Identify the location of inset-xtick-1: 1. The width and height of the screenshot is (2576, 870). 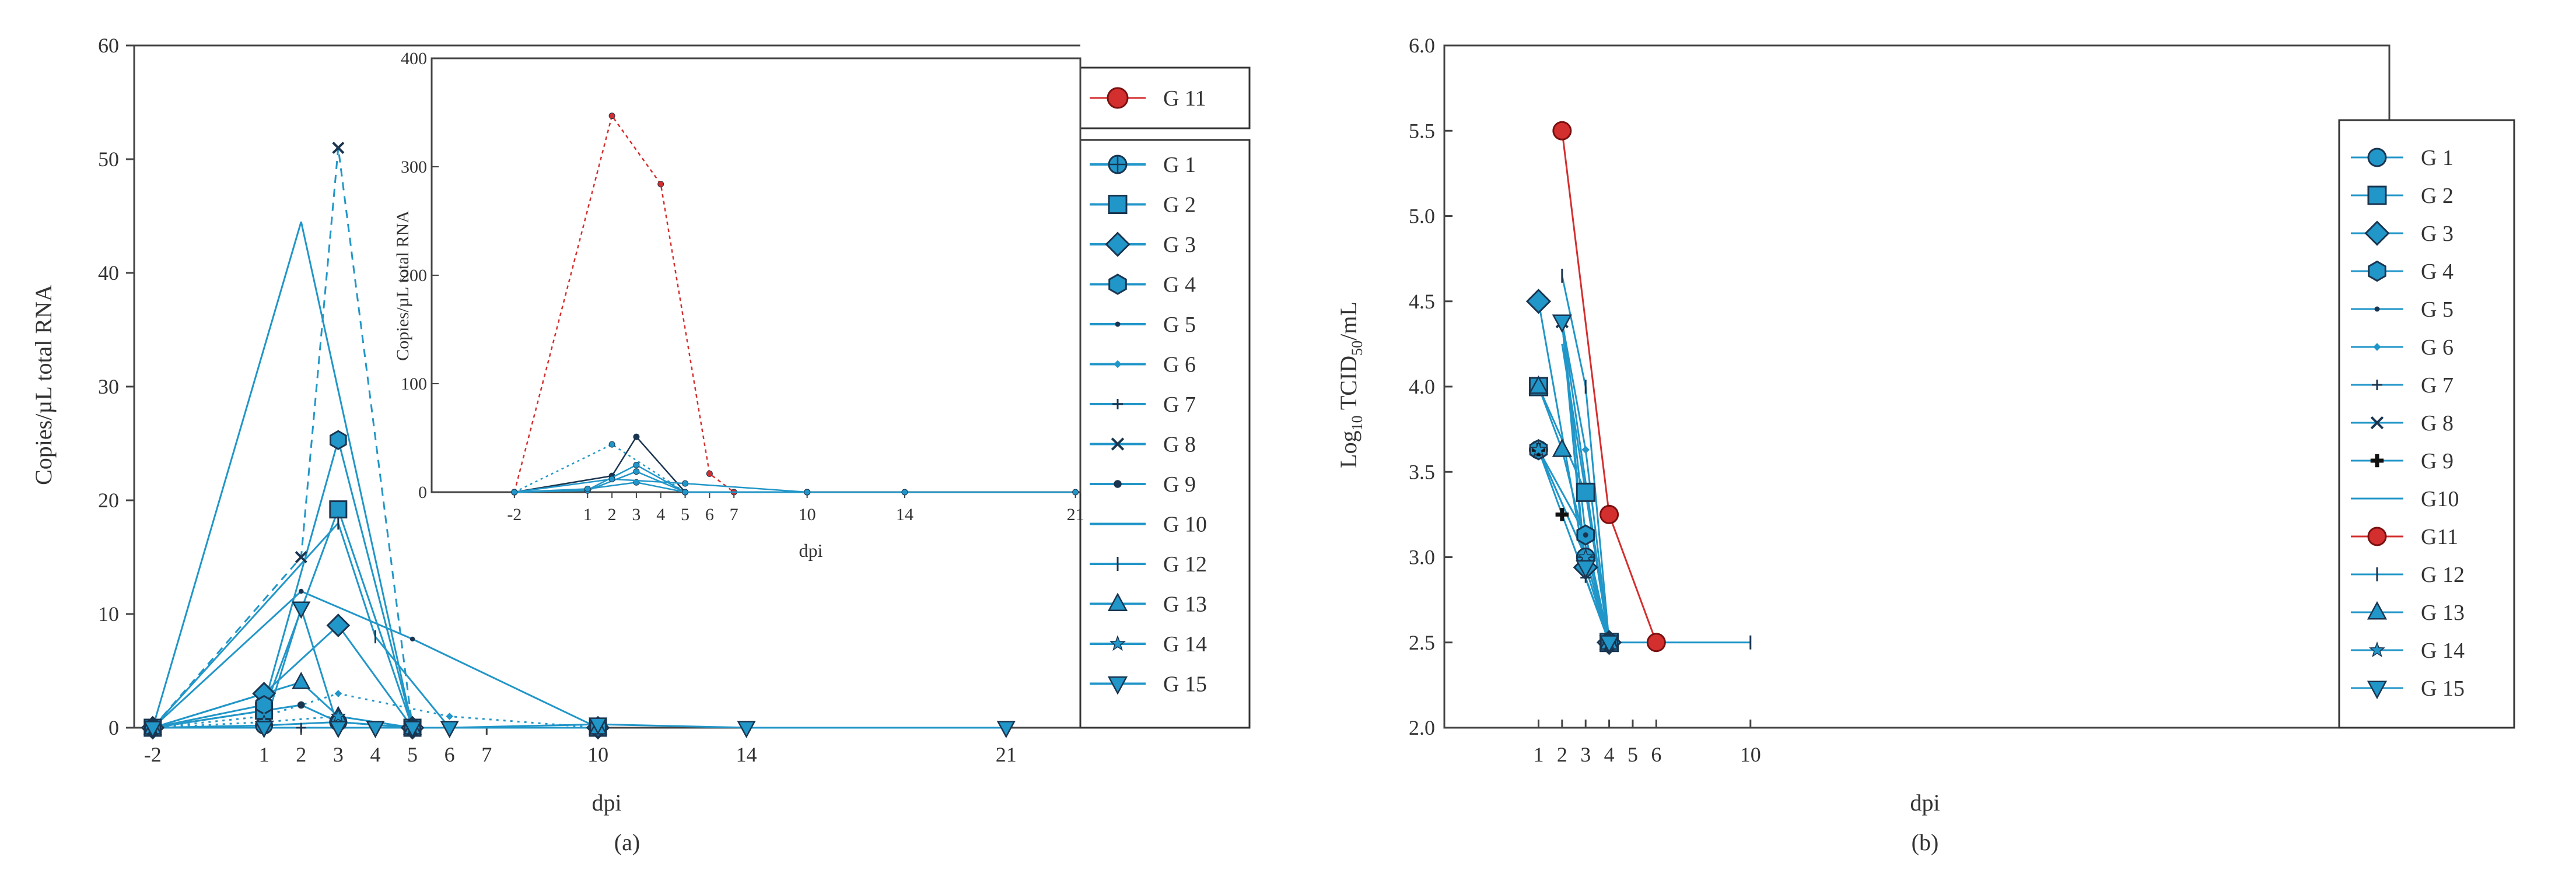
(587, 514).